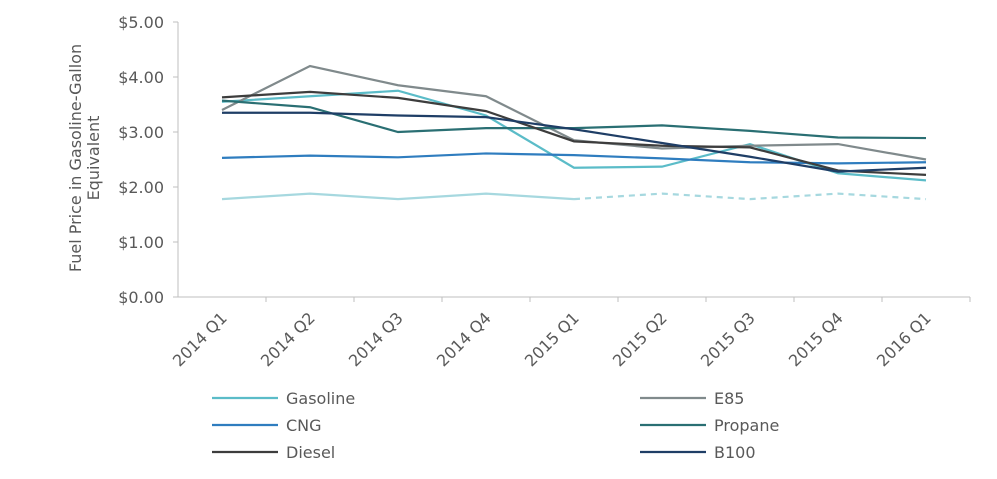 Image resolution: width=997 pixels, height=479 pixels. I want to click on legend-label: E85, so click(729, 398).